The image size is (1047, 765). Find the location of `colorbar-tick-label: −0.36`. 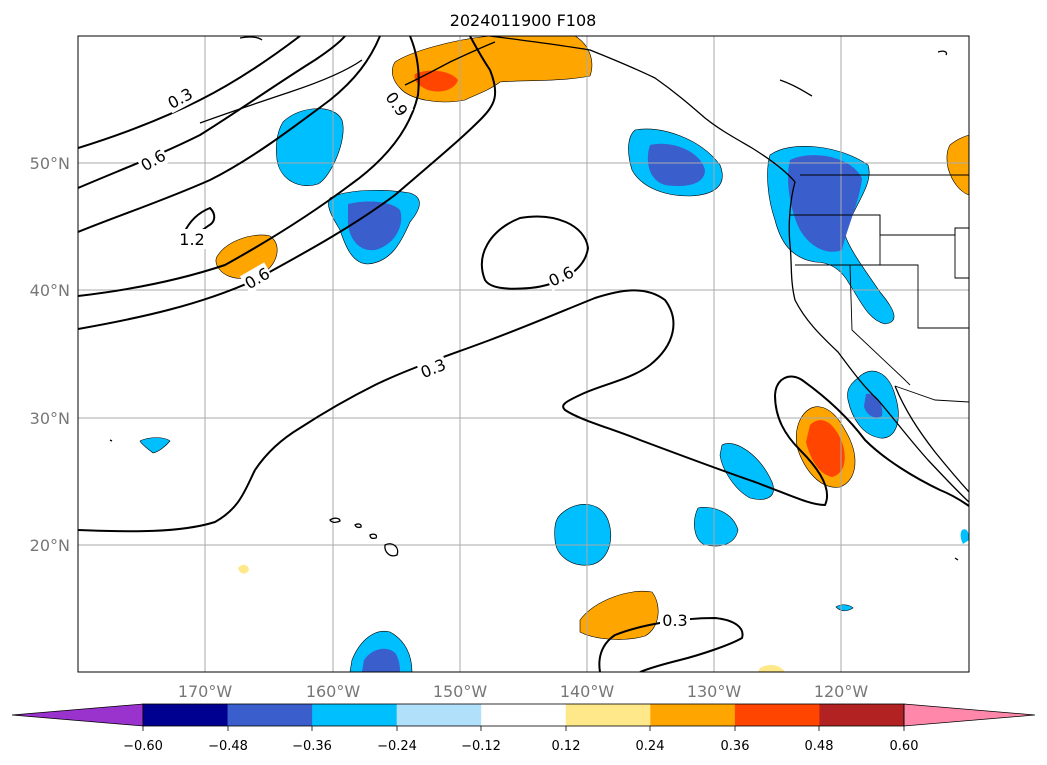

colorbar-tick-label: −0.36 is located at coordinates (312, 746).